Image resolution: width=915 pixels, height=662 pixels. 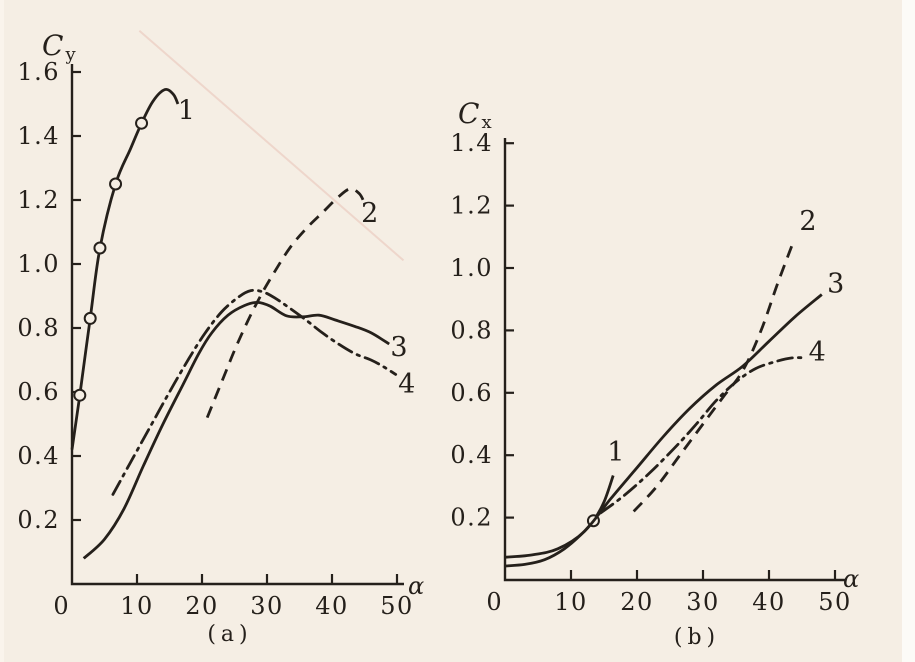 What do you see at coordinates (835, 284) in the screenshot?
I see `curve-label-3-b: 3` at bounding box center [835, 284].